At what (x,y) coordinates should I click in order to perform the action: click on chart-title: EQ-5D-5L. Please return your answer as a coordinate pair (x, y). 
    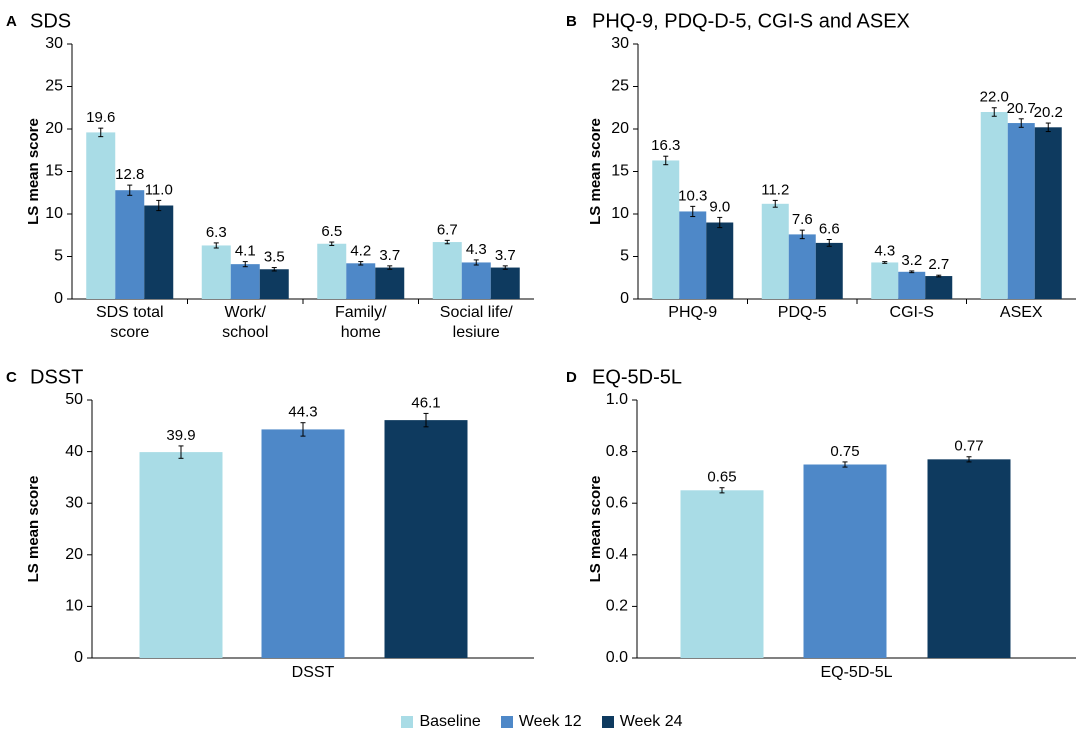
    Looking at the image, I should click on (637, 377).